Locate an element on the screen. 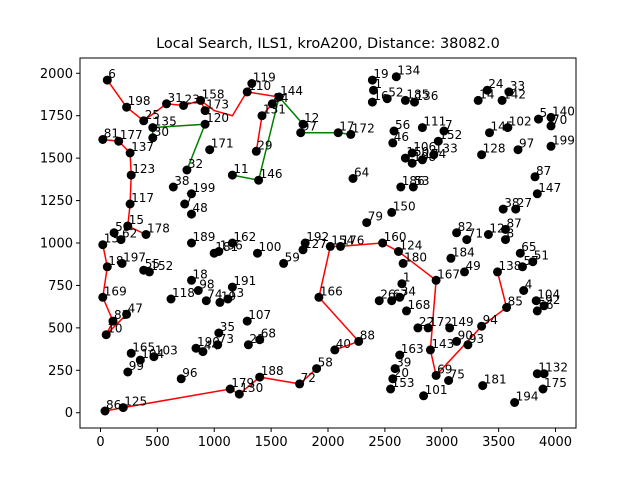  node-label: 101 is located at coordinates (436, 390).